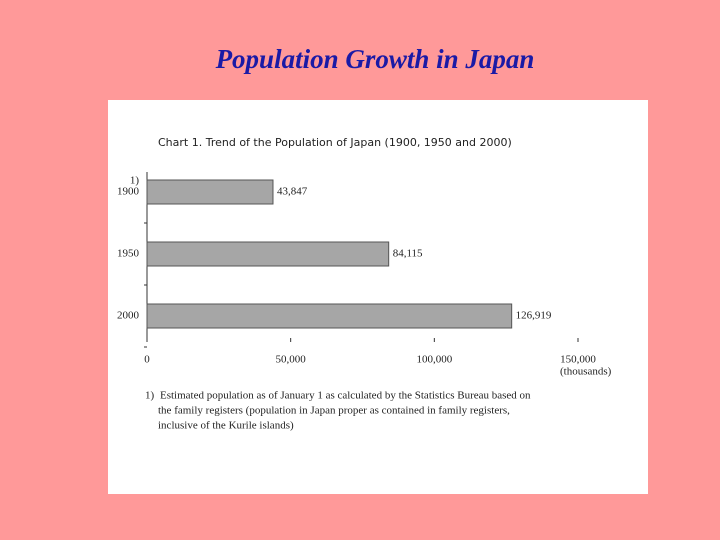  I want to click on slide-title: Population Growth in Japan, so click(375, 59).